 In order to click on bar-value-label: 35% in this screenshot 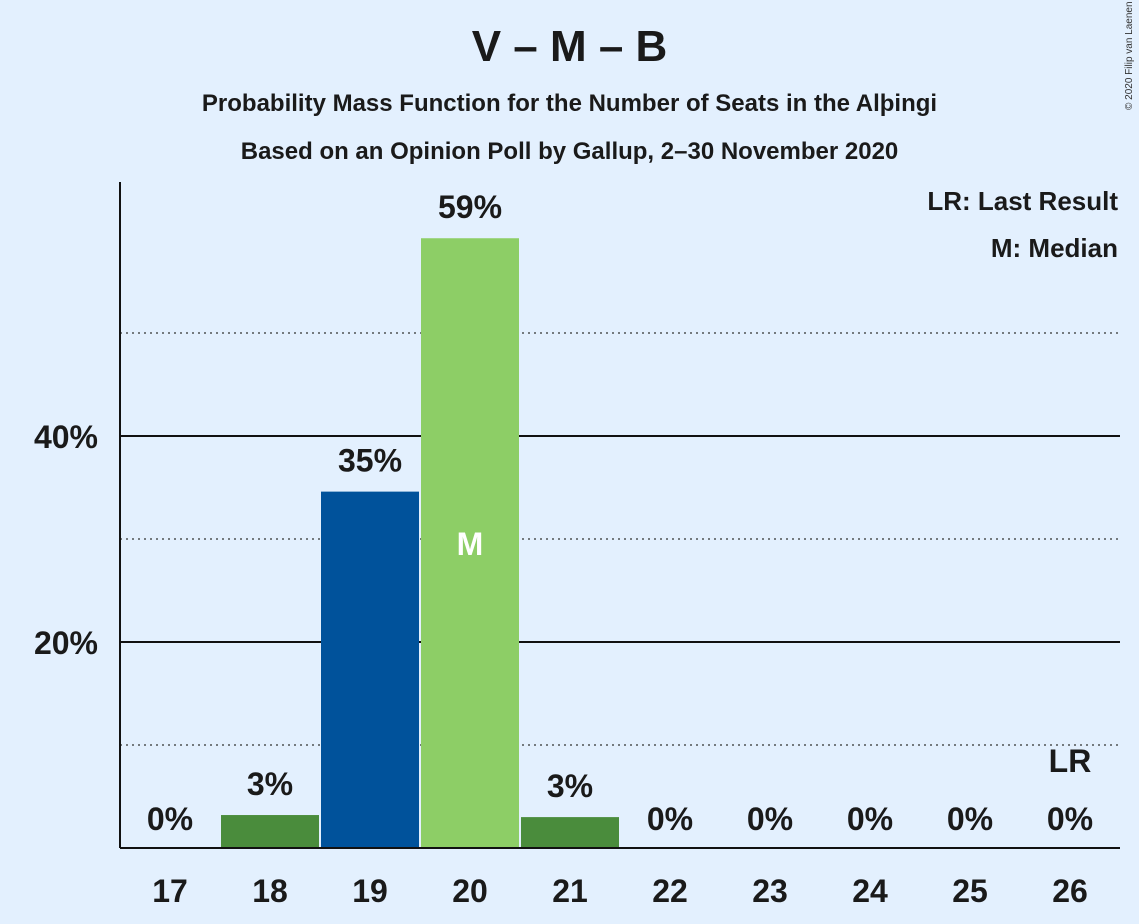, I will do `click(370, 461)`.